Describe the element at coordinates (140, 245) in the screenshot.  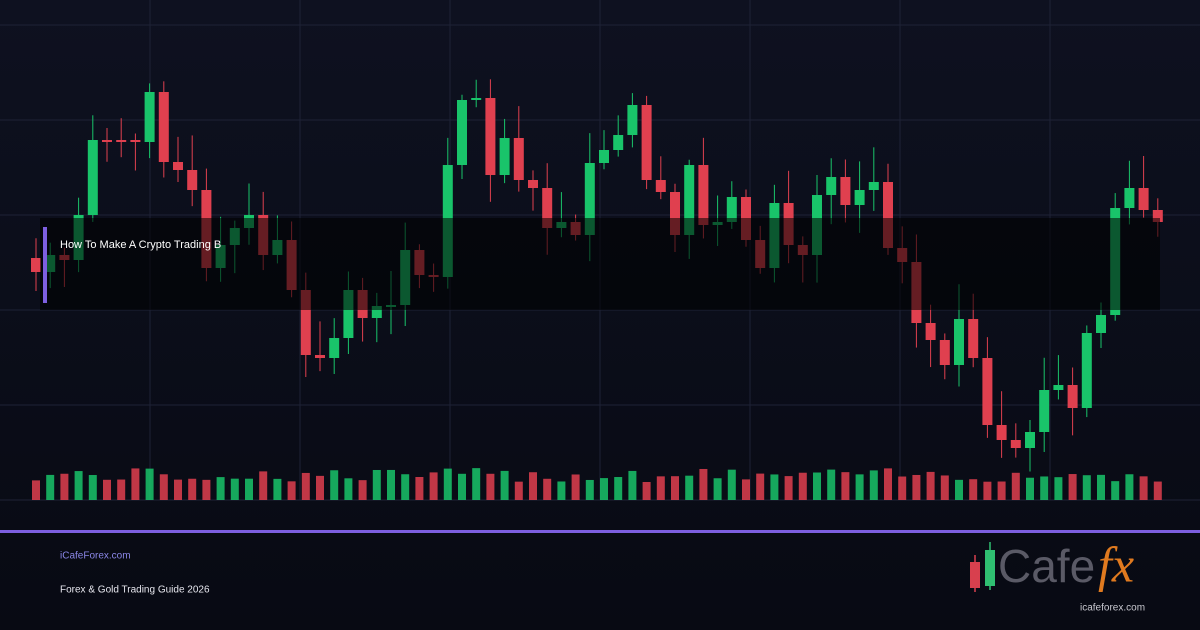
I see `title: How To Make A Crypto Trading B` at that location.